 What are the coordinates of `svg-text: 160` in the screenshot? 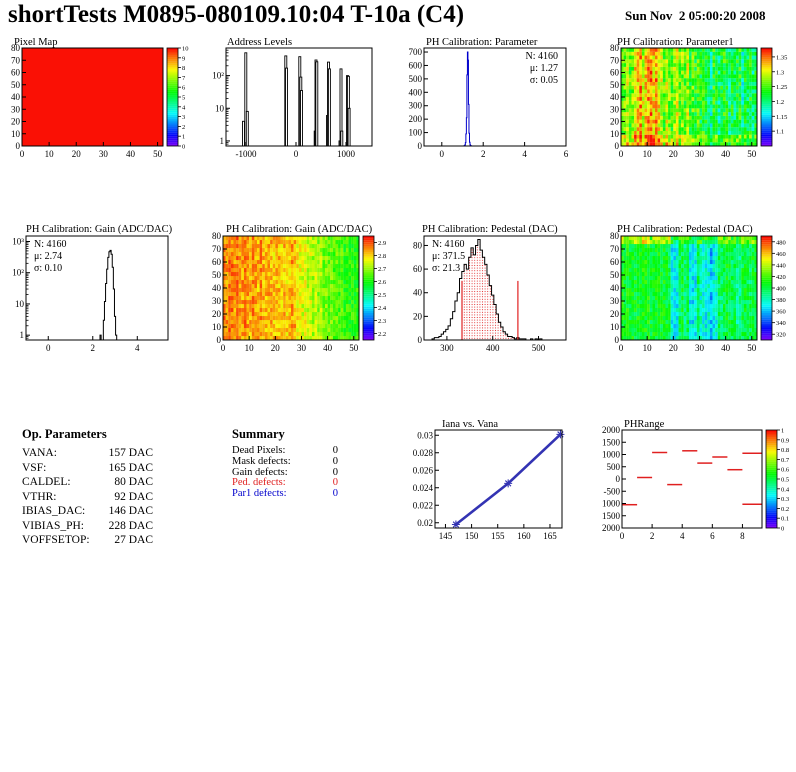 It's located at (524, 536).